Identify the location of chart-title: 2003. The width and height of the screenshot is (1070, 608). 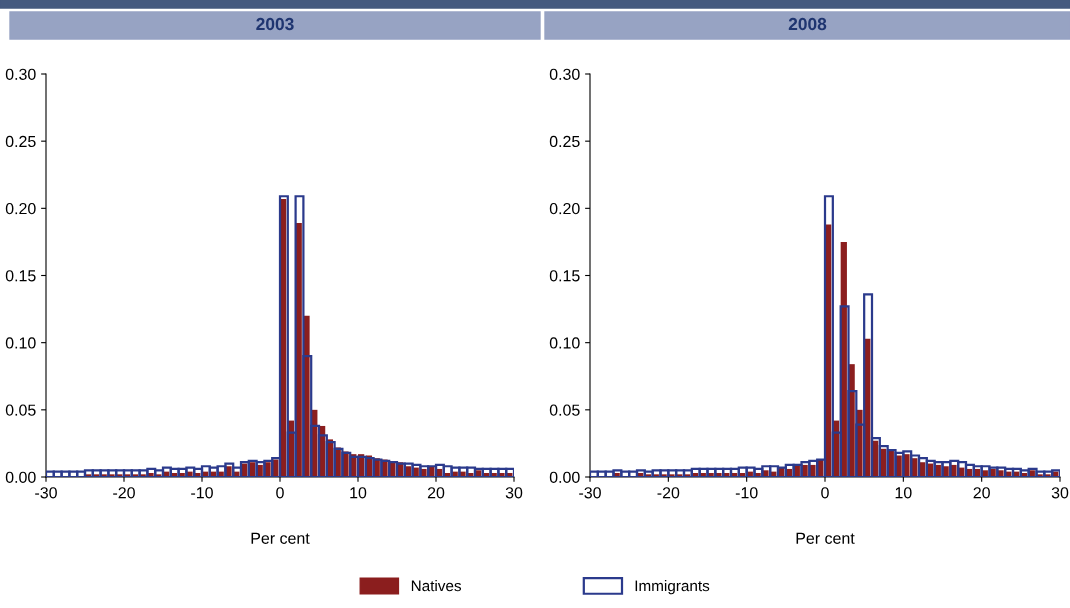
(275, 24).